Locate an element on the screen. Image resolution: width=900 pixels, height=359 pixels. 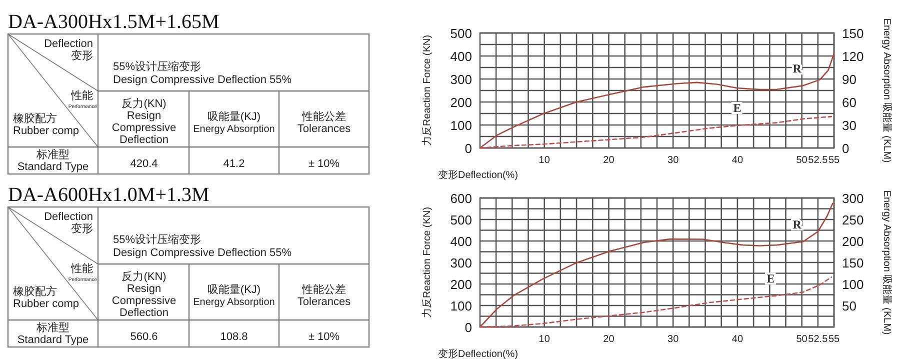
y2-tick-label: 0 is located at coordinates (846, 148).